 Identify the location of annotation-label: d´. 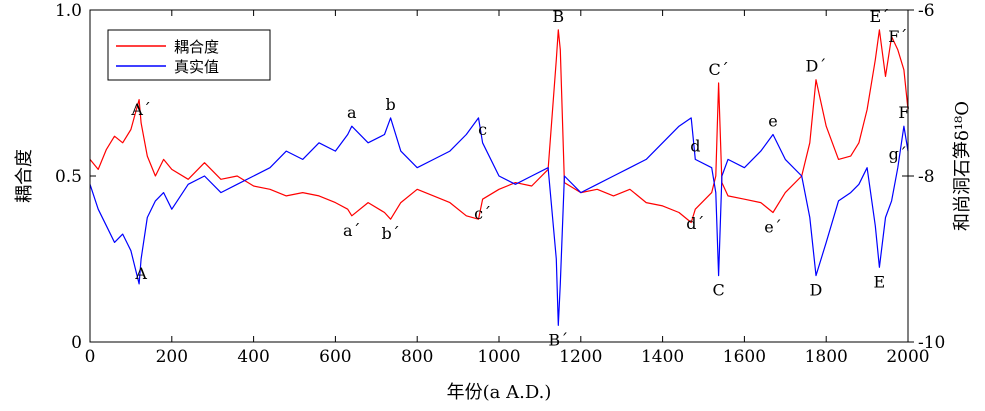
(695, 223).